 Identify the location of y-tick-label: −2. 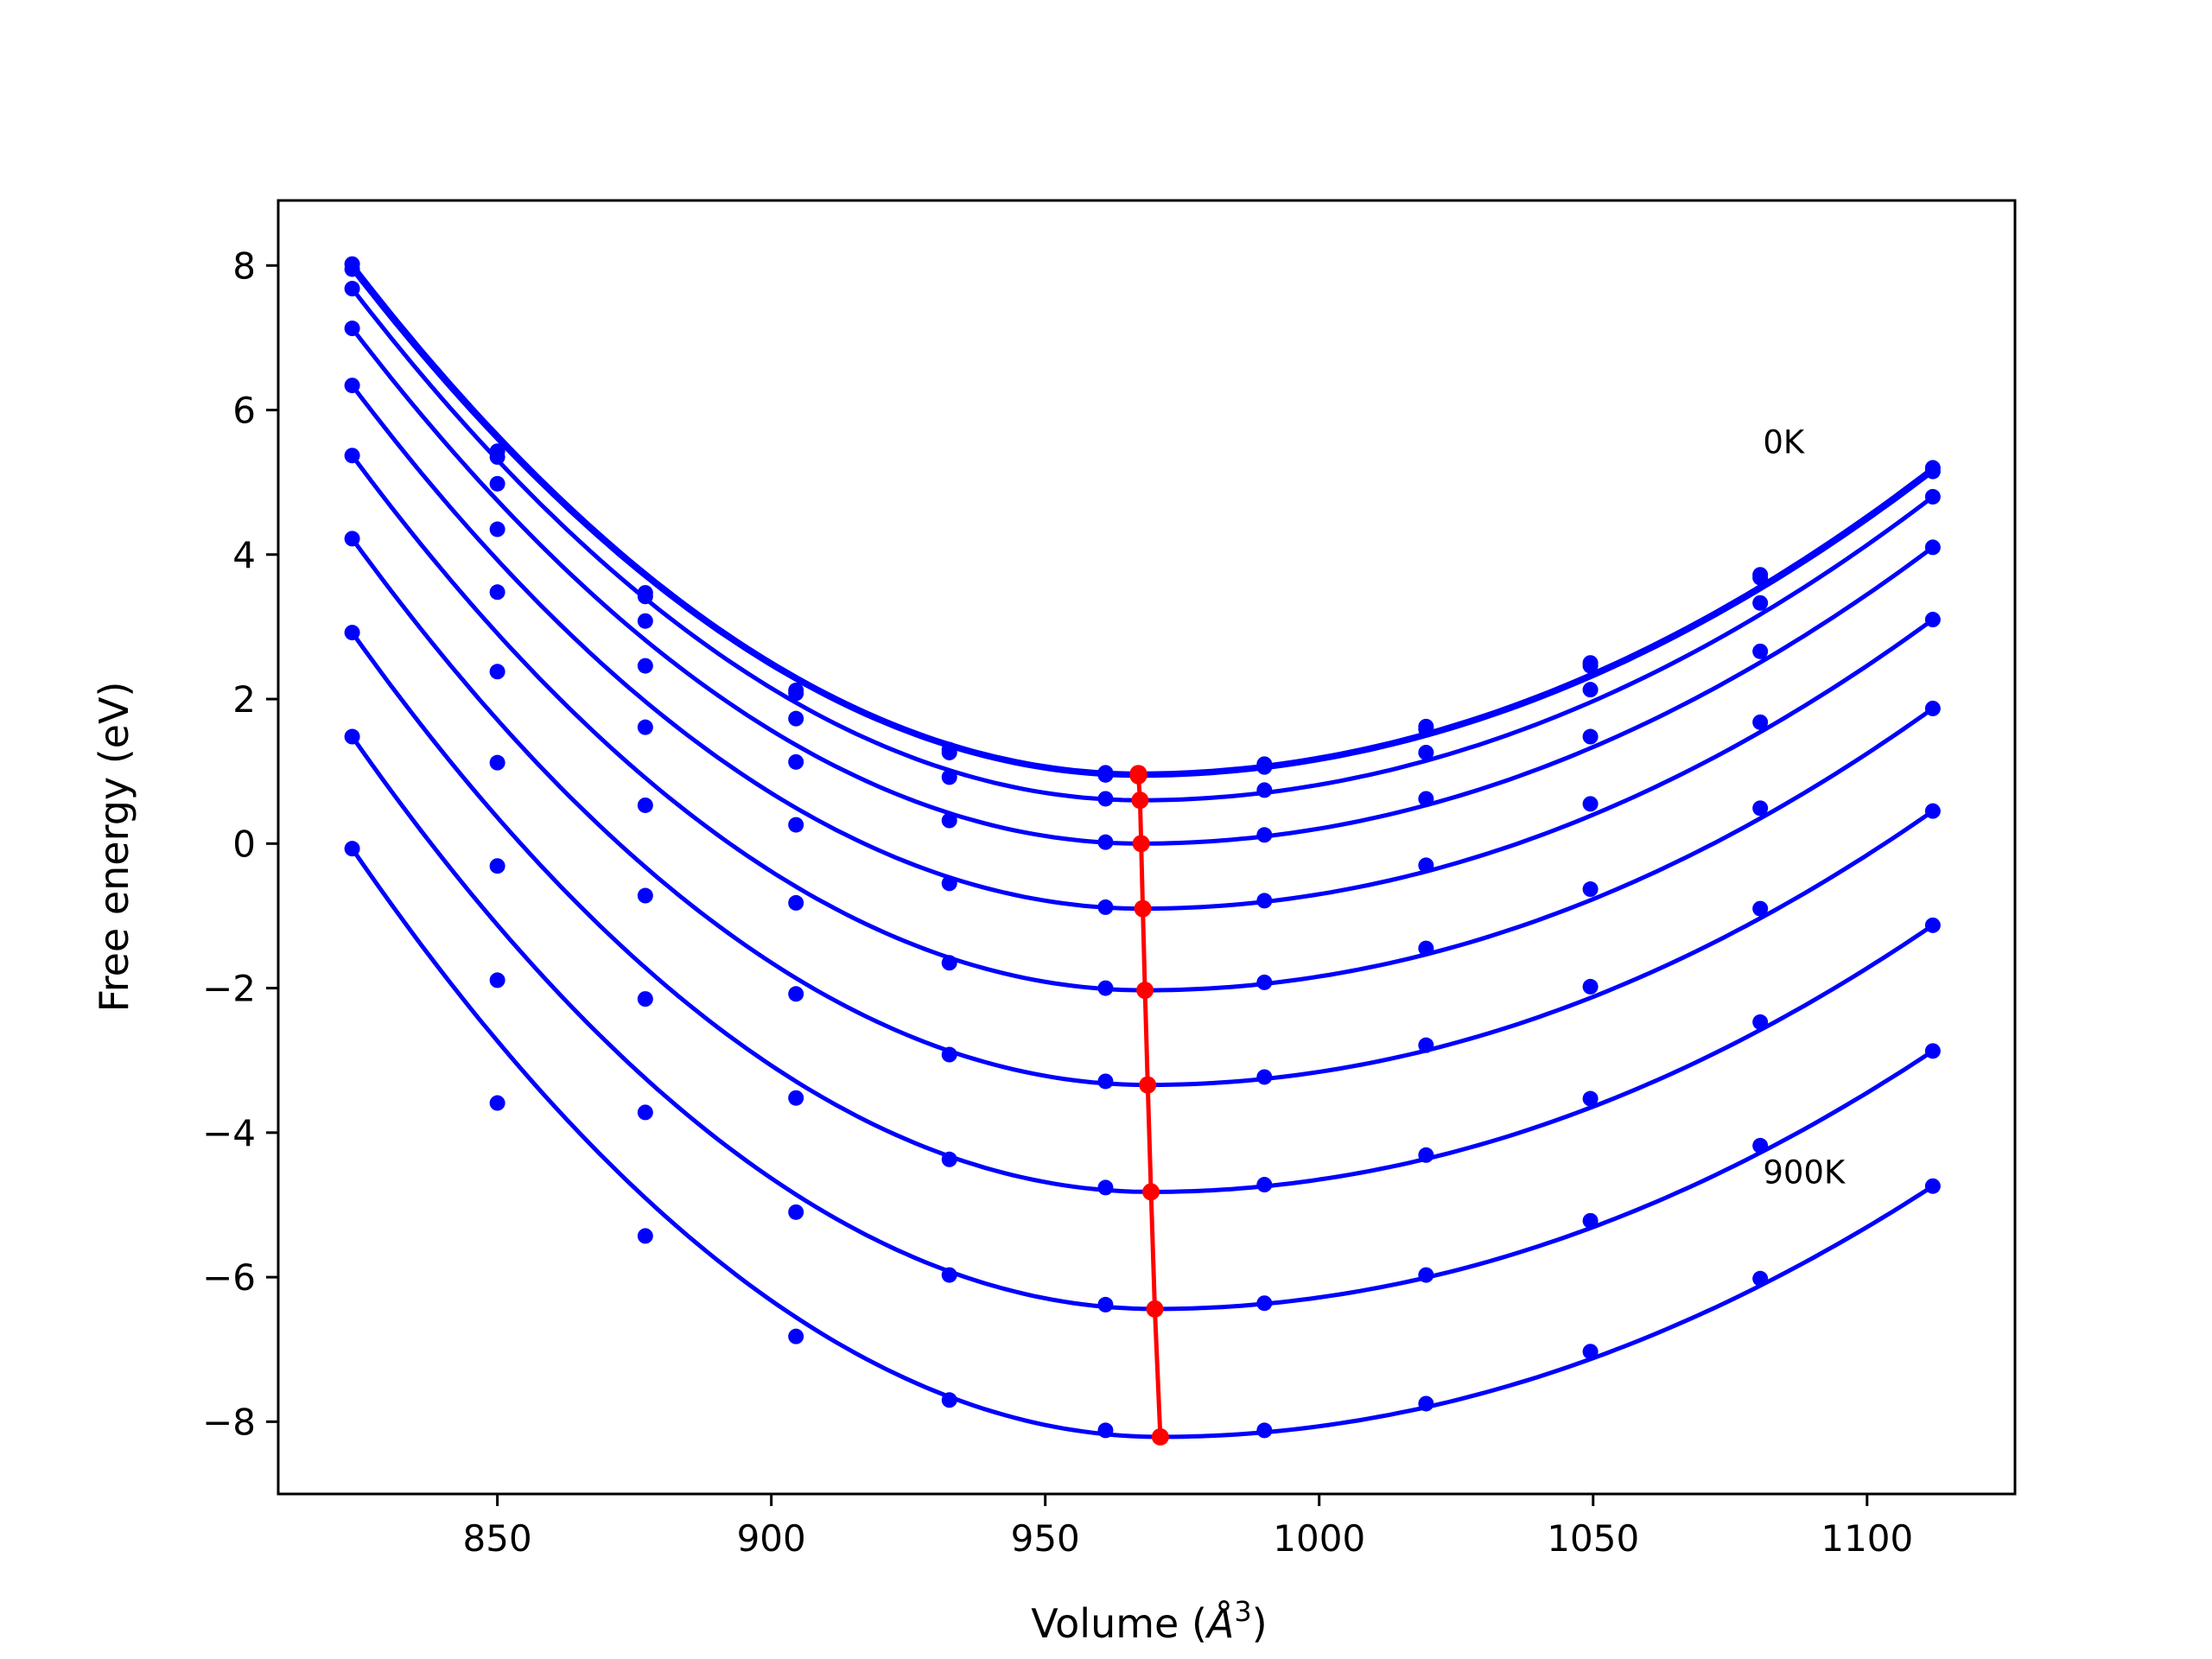
(229, 989).